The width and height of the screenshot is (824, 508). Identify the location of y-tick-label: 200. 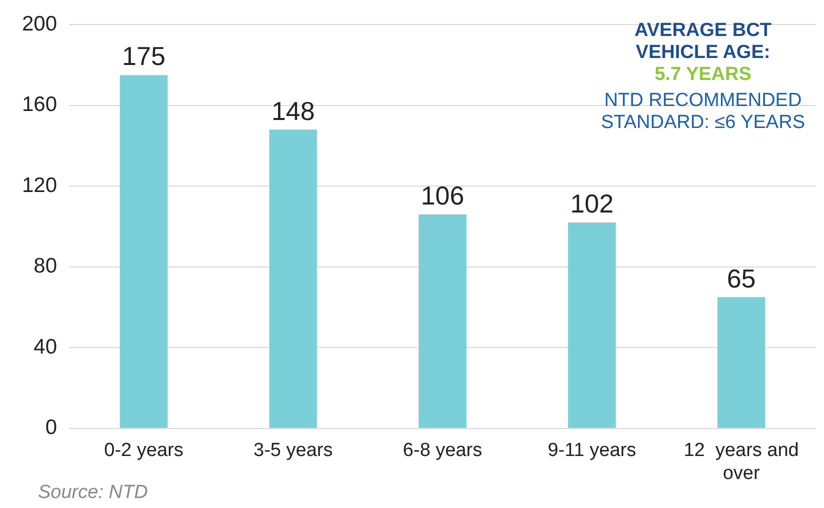
(40, 24).